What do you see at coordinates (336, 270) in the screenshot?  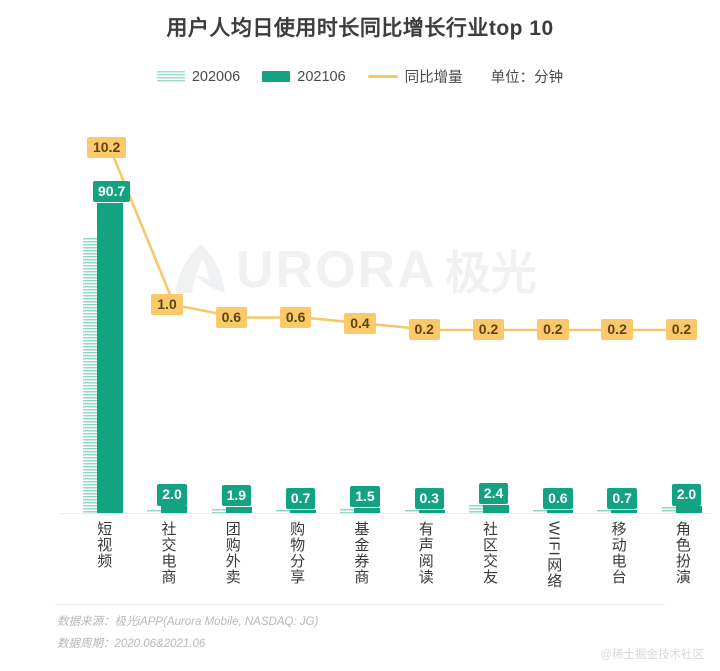 I see `watermark-brand: URORA` at bounding box center [336, 270].